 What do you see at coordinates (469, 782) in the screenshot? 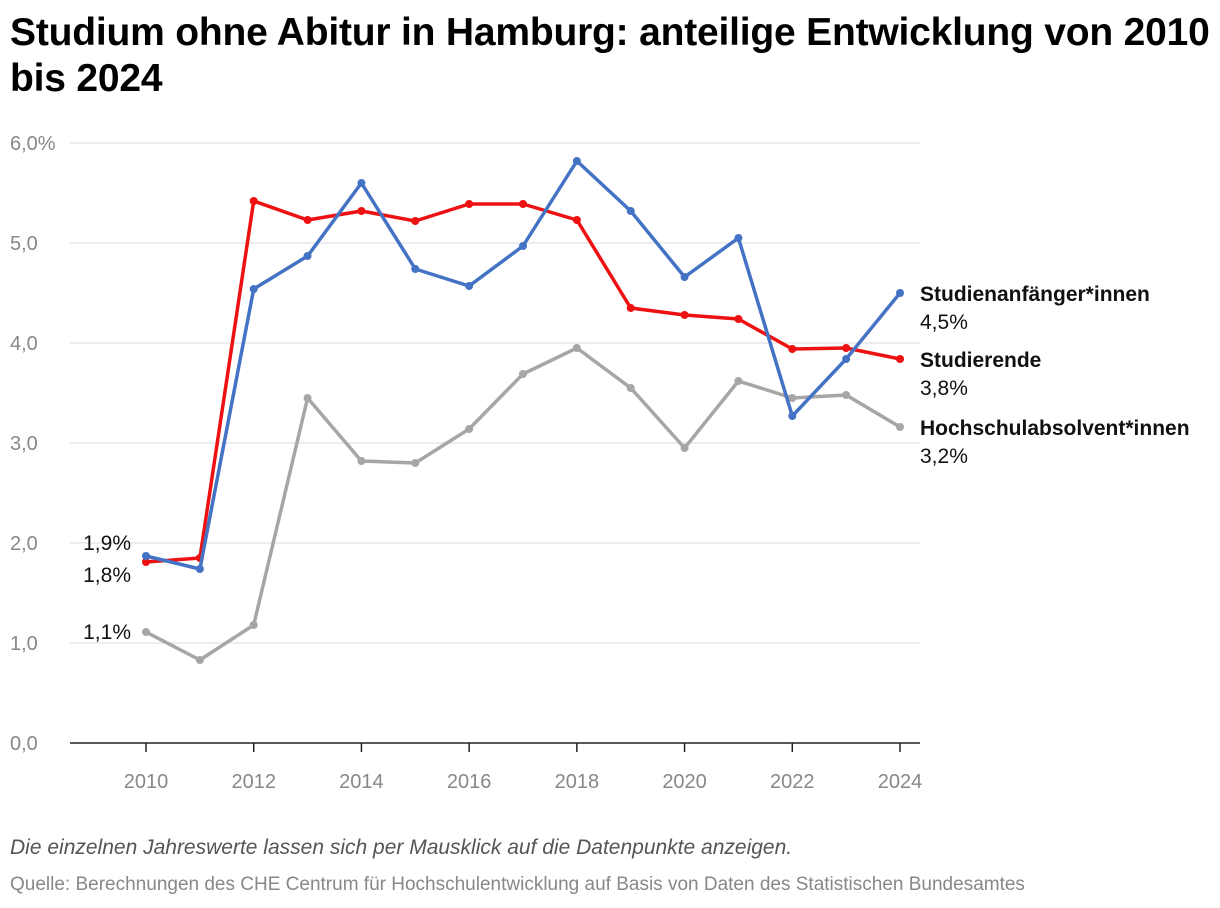
I see `x-tick-label: 2016` at bounding box center [469, 782].